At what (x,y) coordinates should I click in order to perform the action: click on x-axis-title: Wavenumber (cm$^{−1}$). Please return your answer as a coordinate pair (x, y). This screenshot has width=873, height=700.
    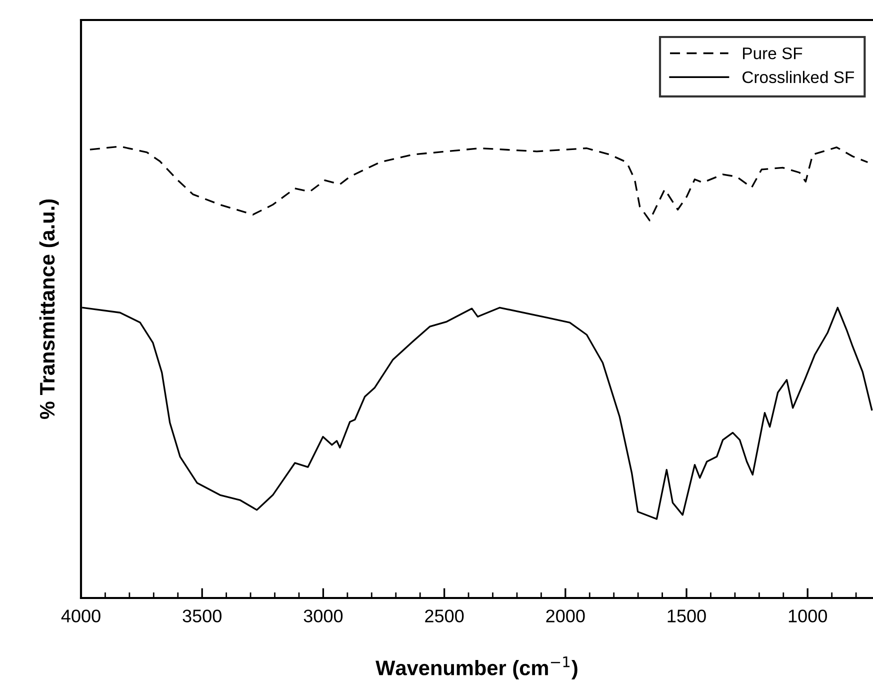
    Looking at the image, I should click on (477, 668).